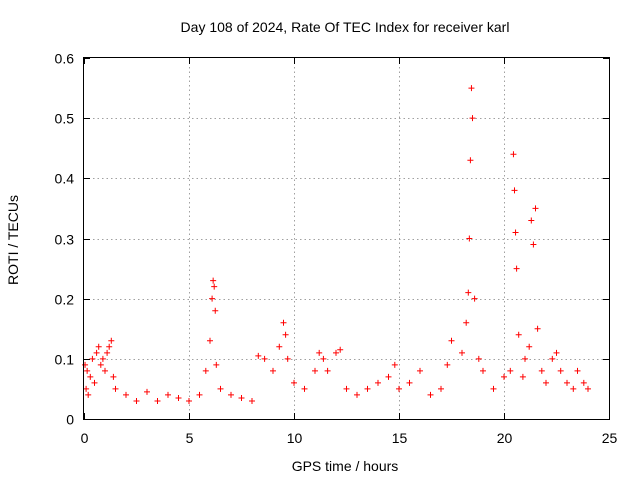  Describe the element at coordinates (65, 300) in the screenshot. I see `y-tick-label: 0.2` at that location.